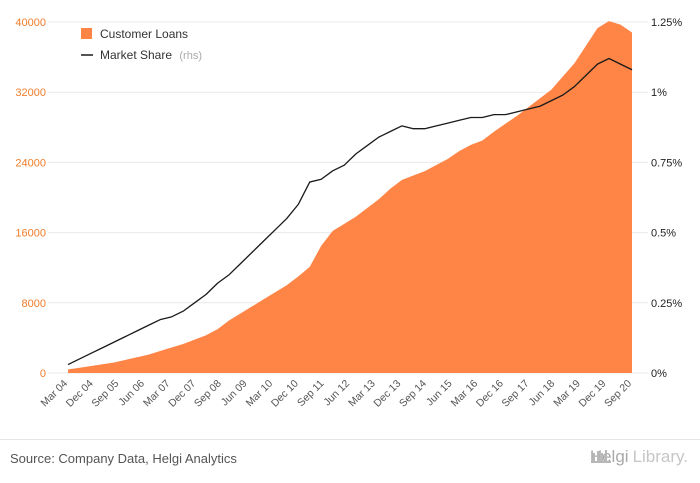  What do you see at coordinates (30, 234) in the screenshot?
I see `left-tick-label: 16000` at bounding box center [30, 234].